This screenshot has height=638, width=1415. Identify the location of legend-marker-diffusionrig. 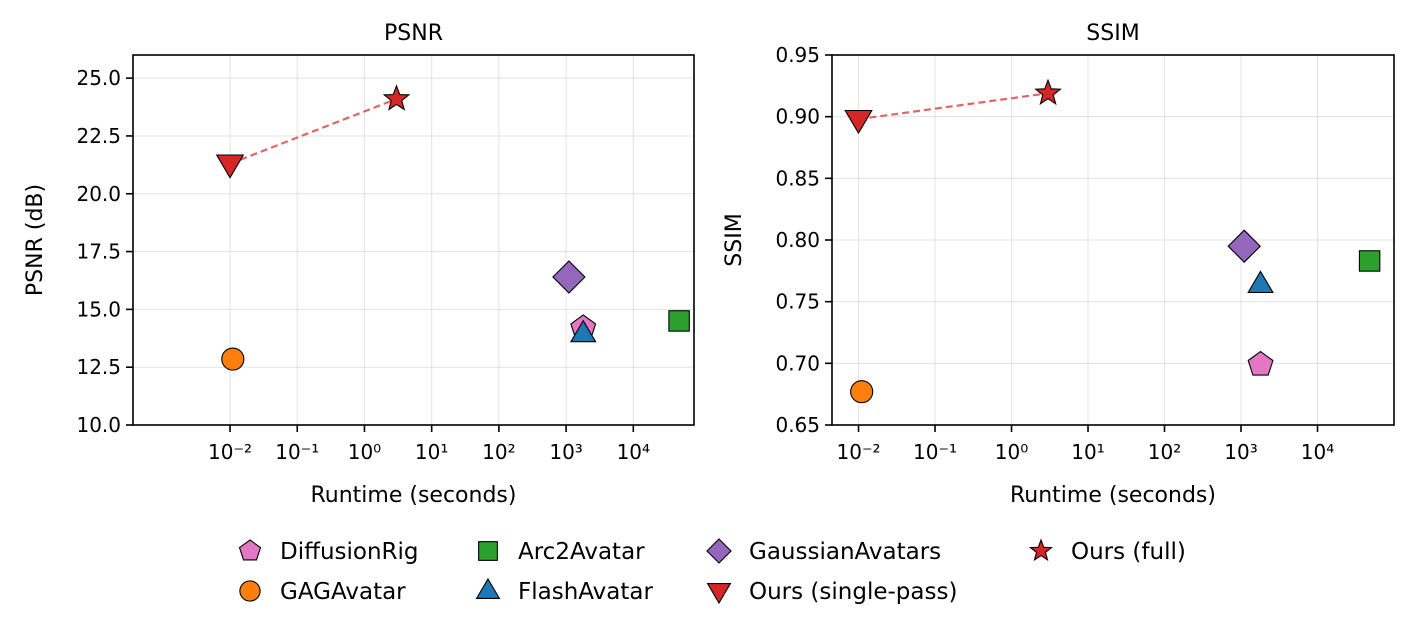
(250, 550).